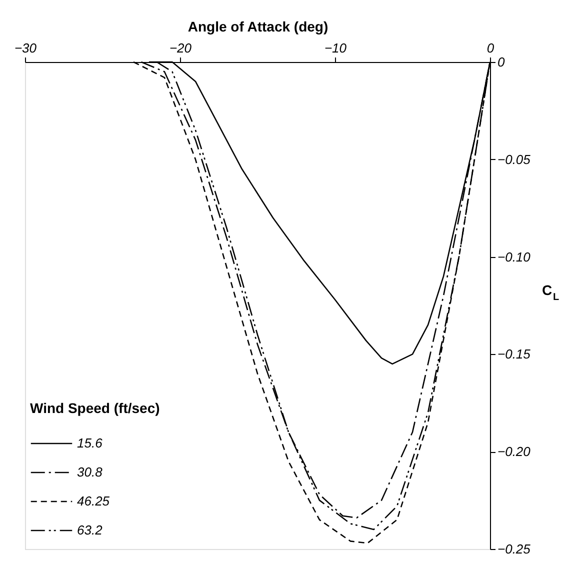 The width and height of the screenshot is (561, 567). Describe the element at coordinates (515, 452) in the screenshot. I see `y-tick-label: −0.20` at that location.